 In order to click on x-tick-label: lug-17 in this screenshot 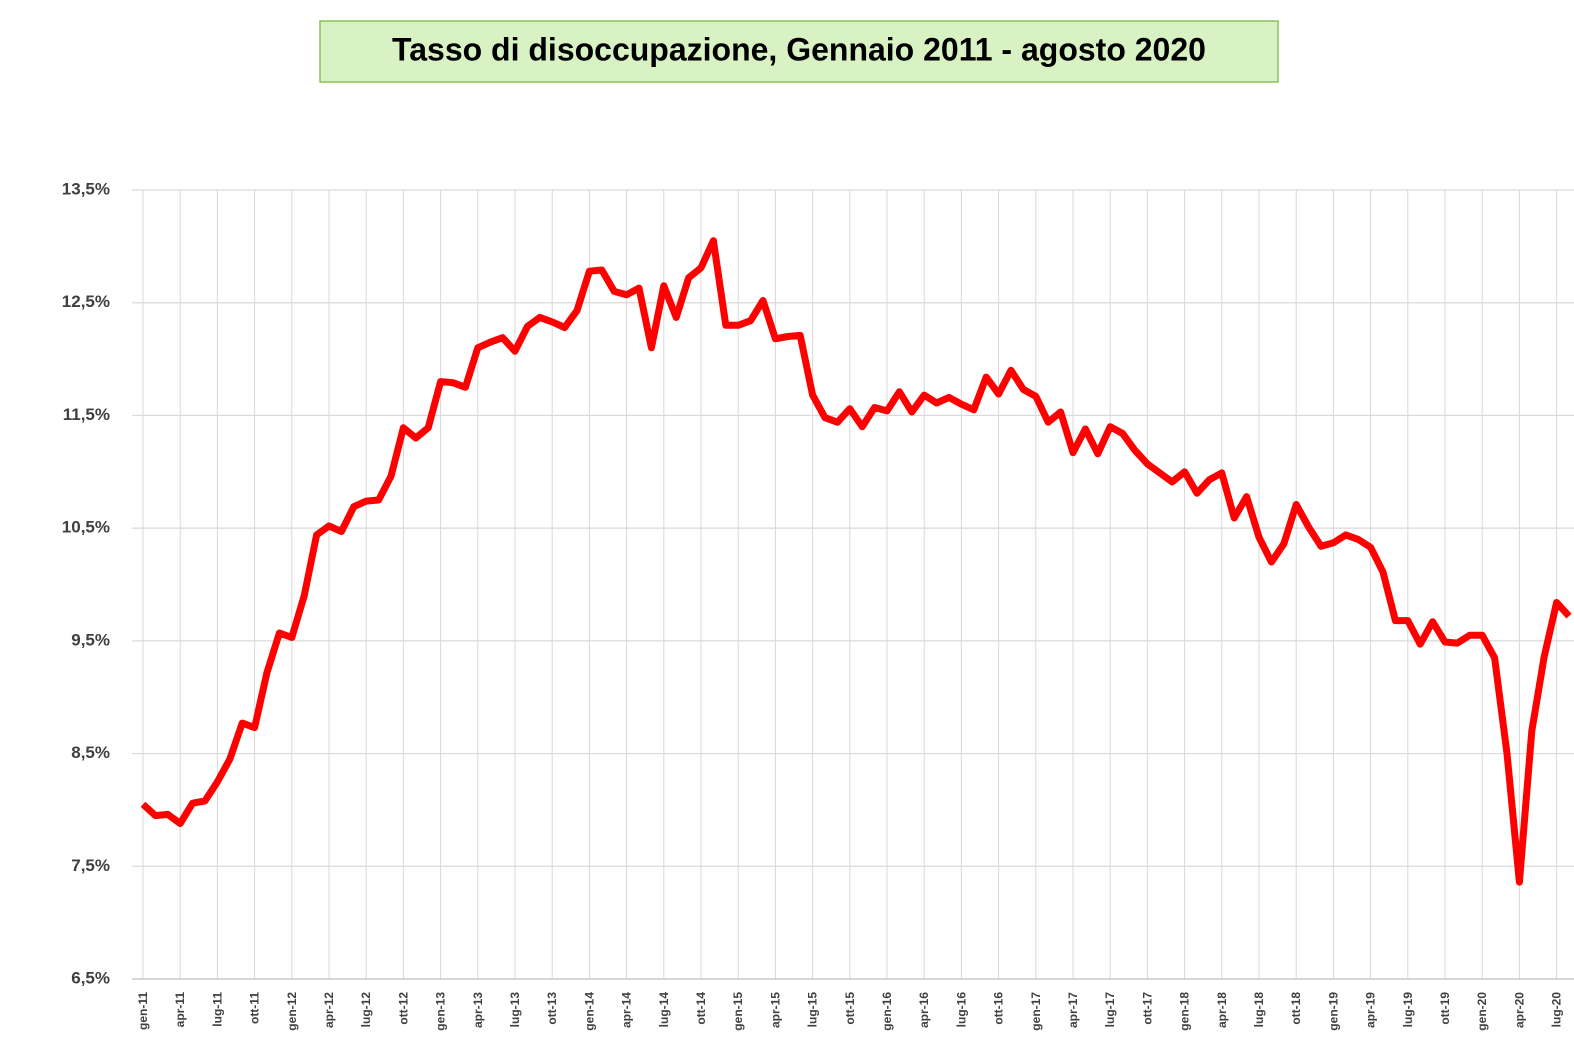, I will do `click(1110, 1010)`.